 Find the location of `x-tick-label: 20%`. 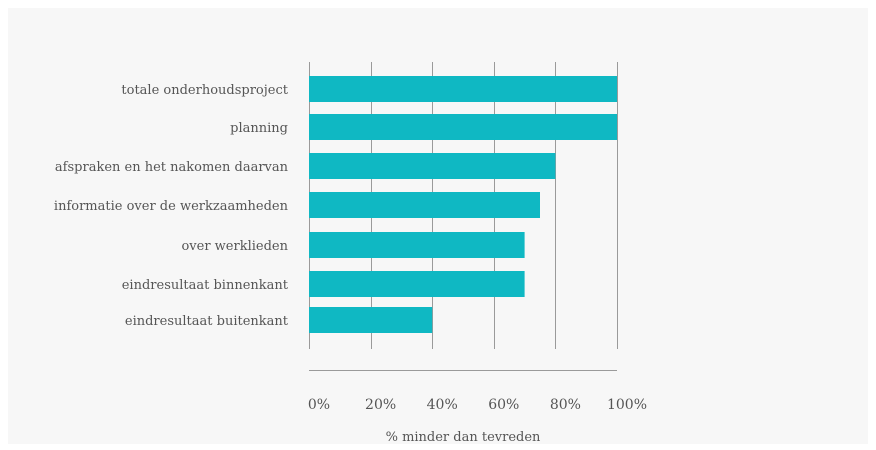

x-tick-label: 20% is located at coordinates (380, 405).